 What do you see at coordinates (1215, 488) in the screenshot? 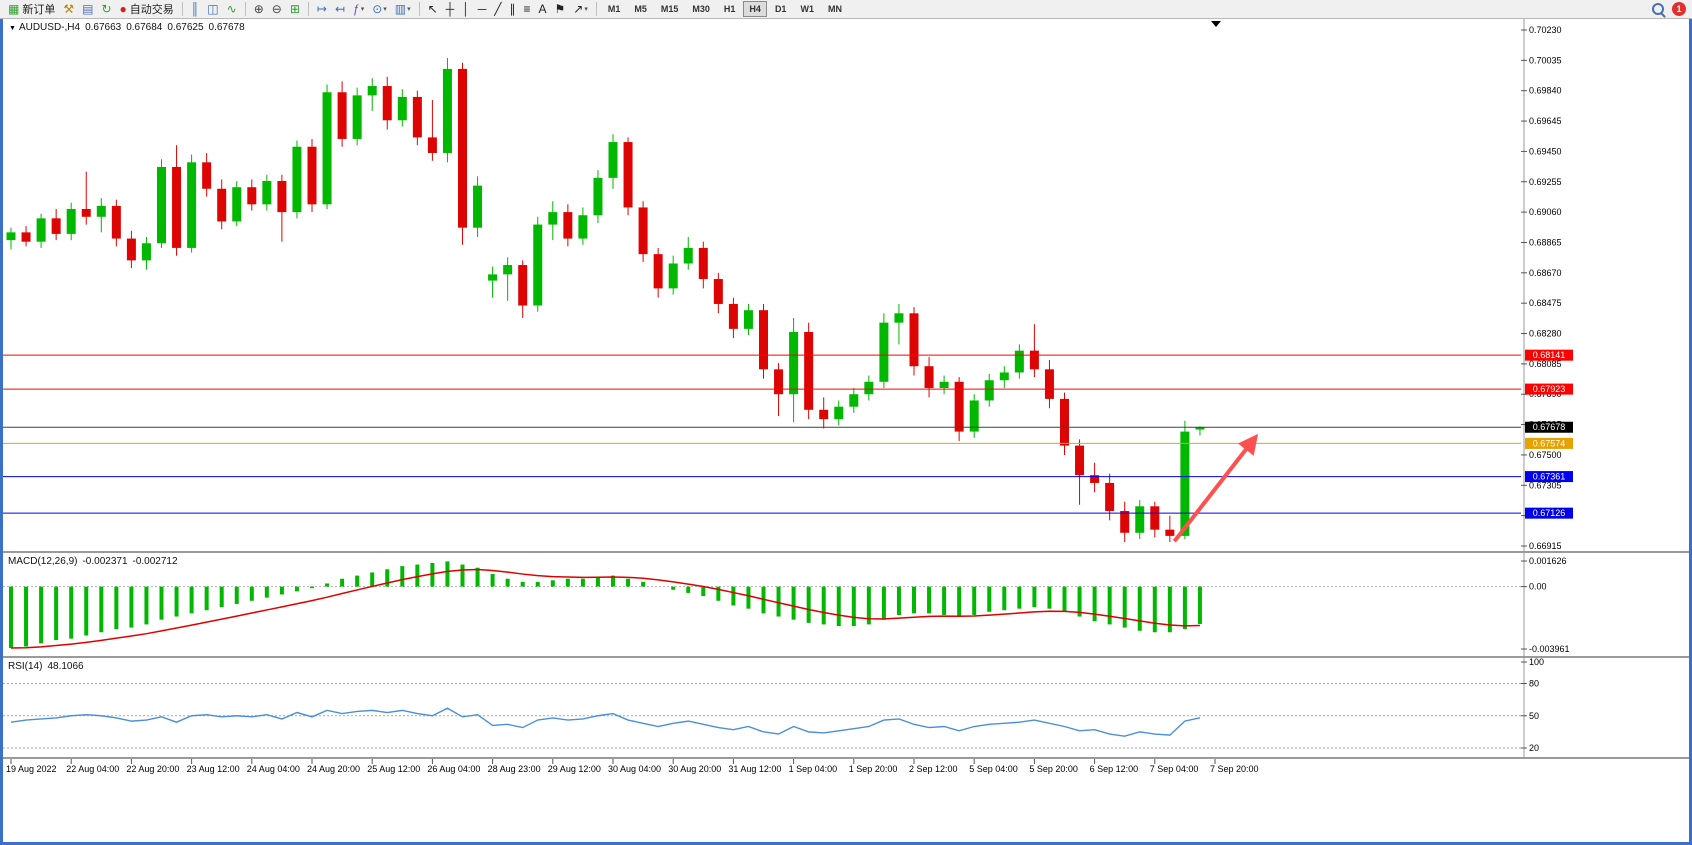
I see `trend-arrow-annotation` at bounding box center [1215, 488].